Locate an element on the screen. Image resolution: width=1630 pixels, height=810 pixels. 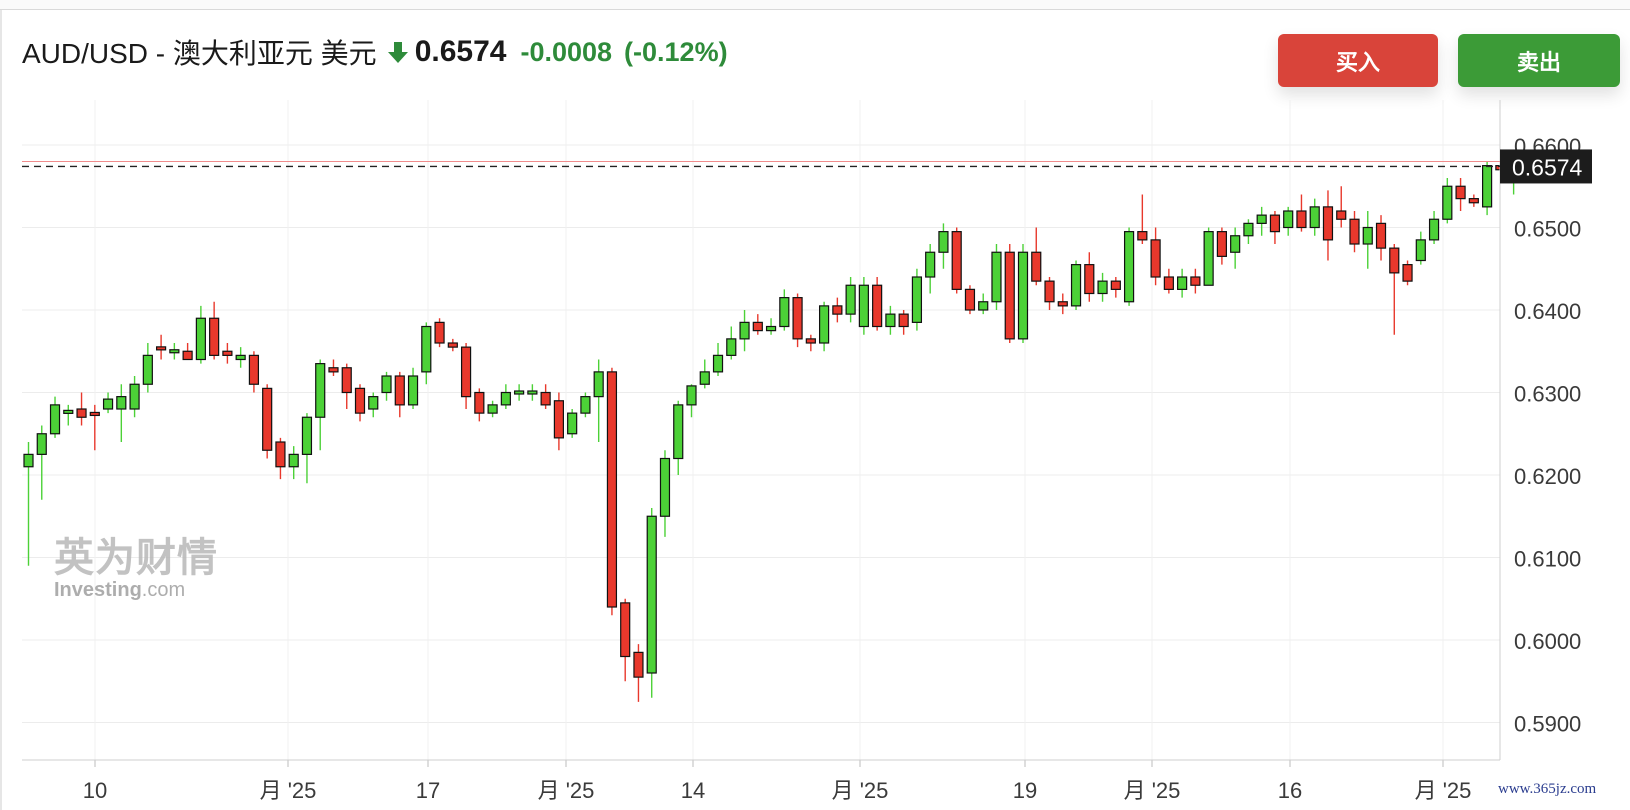
investing-watermark: 英为财情 Investing.com is located at coordinates (136, 563).